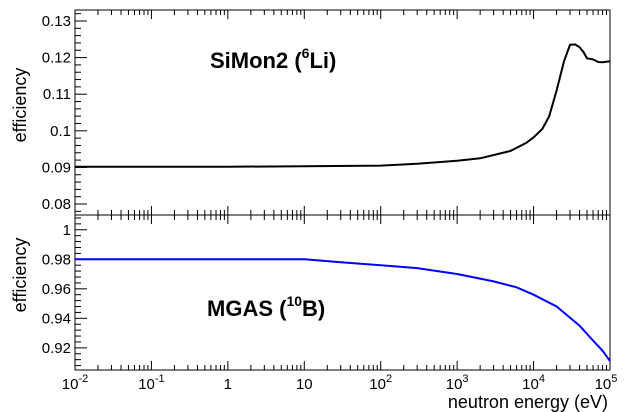  I want to click on top-y-axis-title: efficiency, so click(20, 105).